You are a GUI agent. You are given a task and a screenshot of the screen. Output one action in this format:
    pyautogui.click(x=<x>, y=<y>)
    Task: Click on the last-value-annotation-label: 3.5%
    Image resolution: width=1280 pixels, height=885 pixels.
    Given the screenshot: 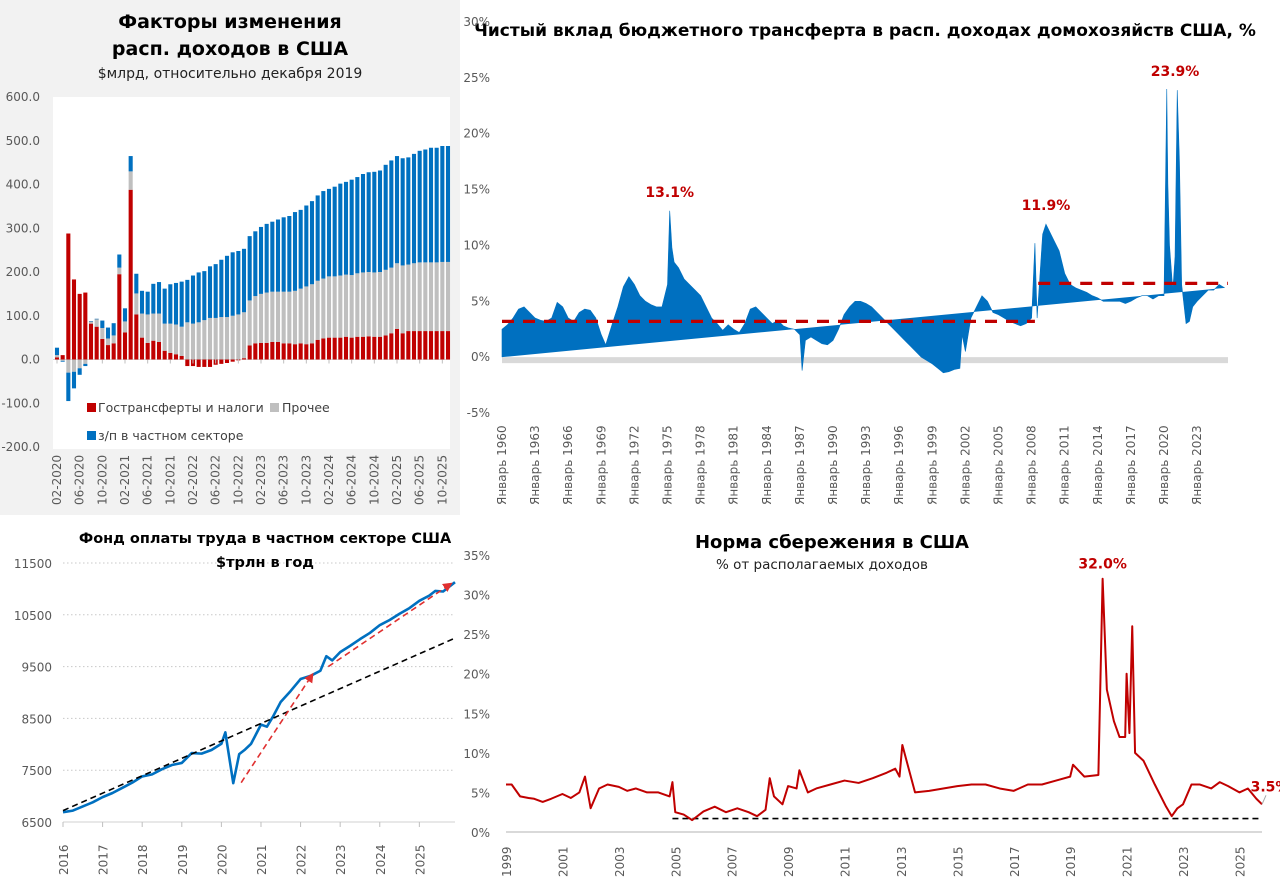 What is the action you would take?
    pyautogui.click(x=1265, y=787)
    